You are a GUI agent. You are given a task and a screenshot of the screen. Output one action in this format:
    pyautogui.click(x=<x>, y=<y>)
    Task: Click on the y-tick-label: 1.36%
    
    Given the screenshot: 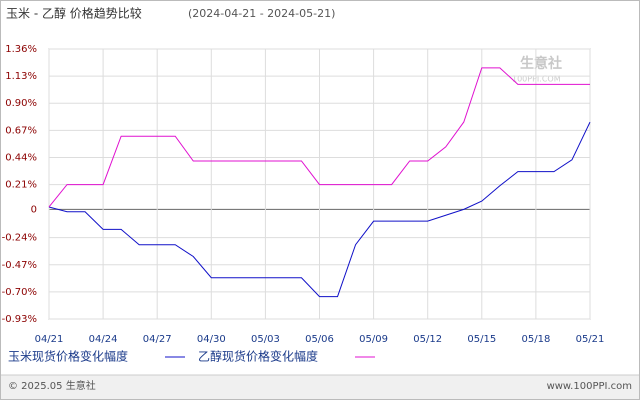 What is the action you would take?
    pyautogui.click(x=21, y=49)
    